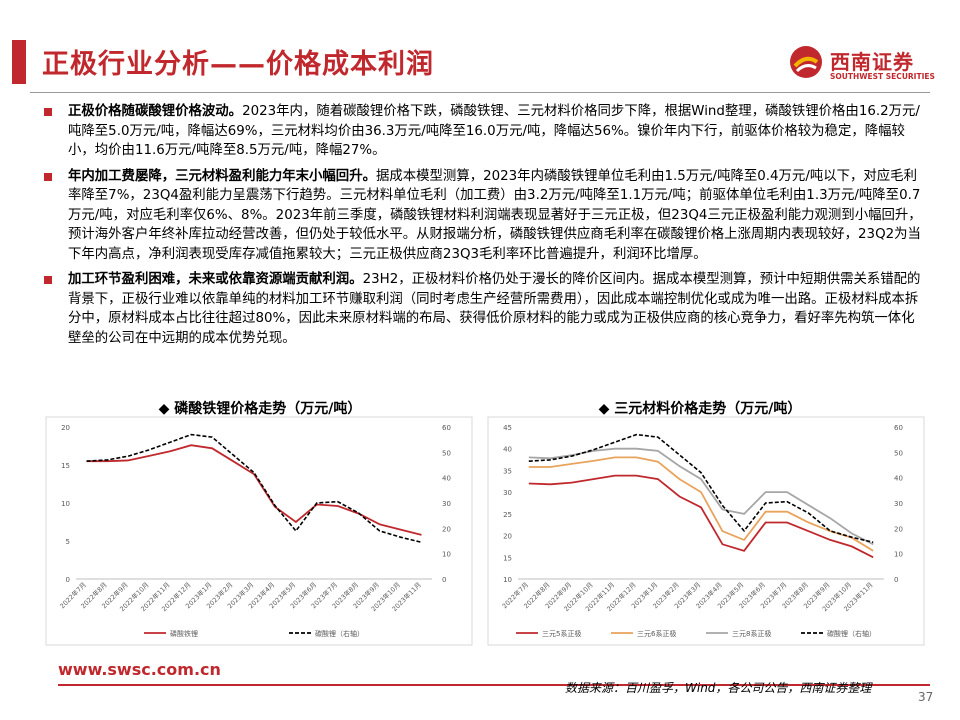  I want to click on y-tick-label: 45, so click(507, 428).